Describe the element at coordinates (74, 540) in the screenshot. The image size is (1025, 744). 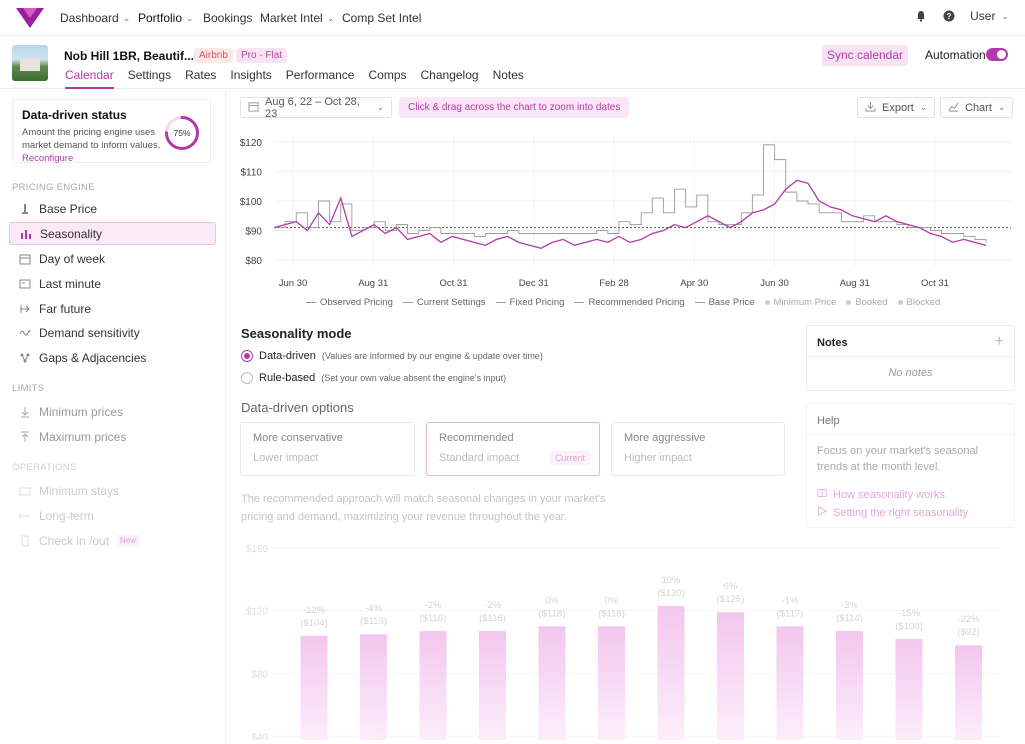
I see `sidebar-item-label: Check in /out` at that location.